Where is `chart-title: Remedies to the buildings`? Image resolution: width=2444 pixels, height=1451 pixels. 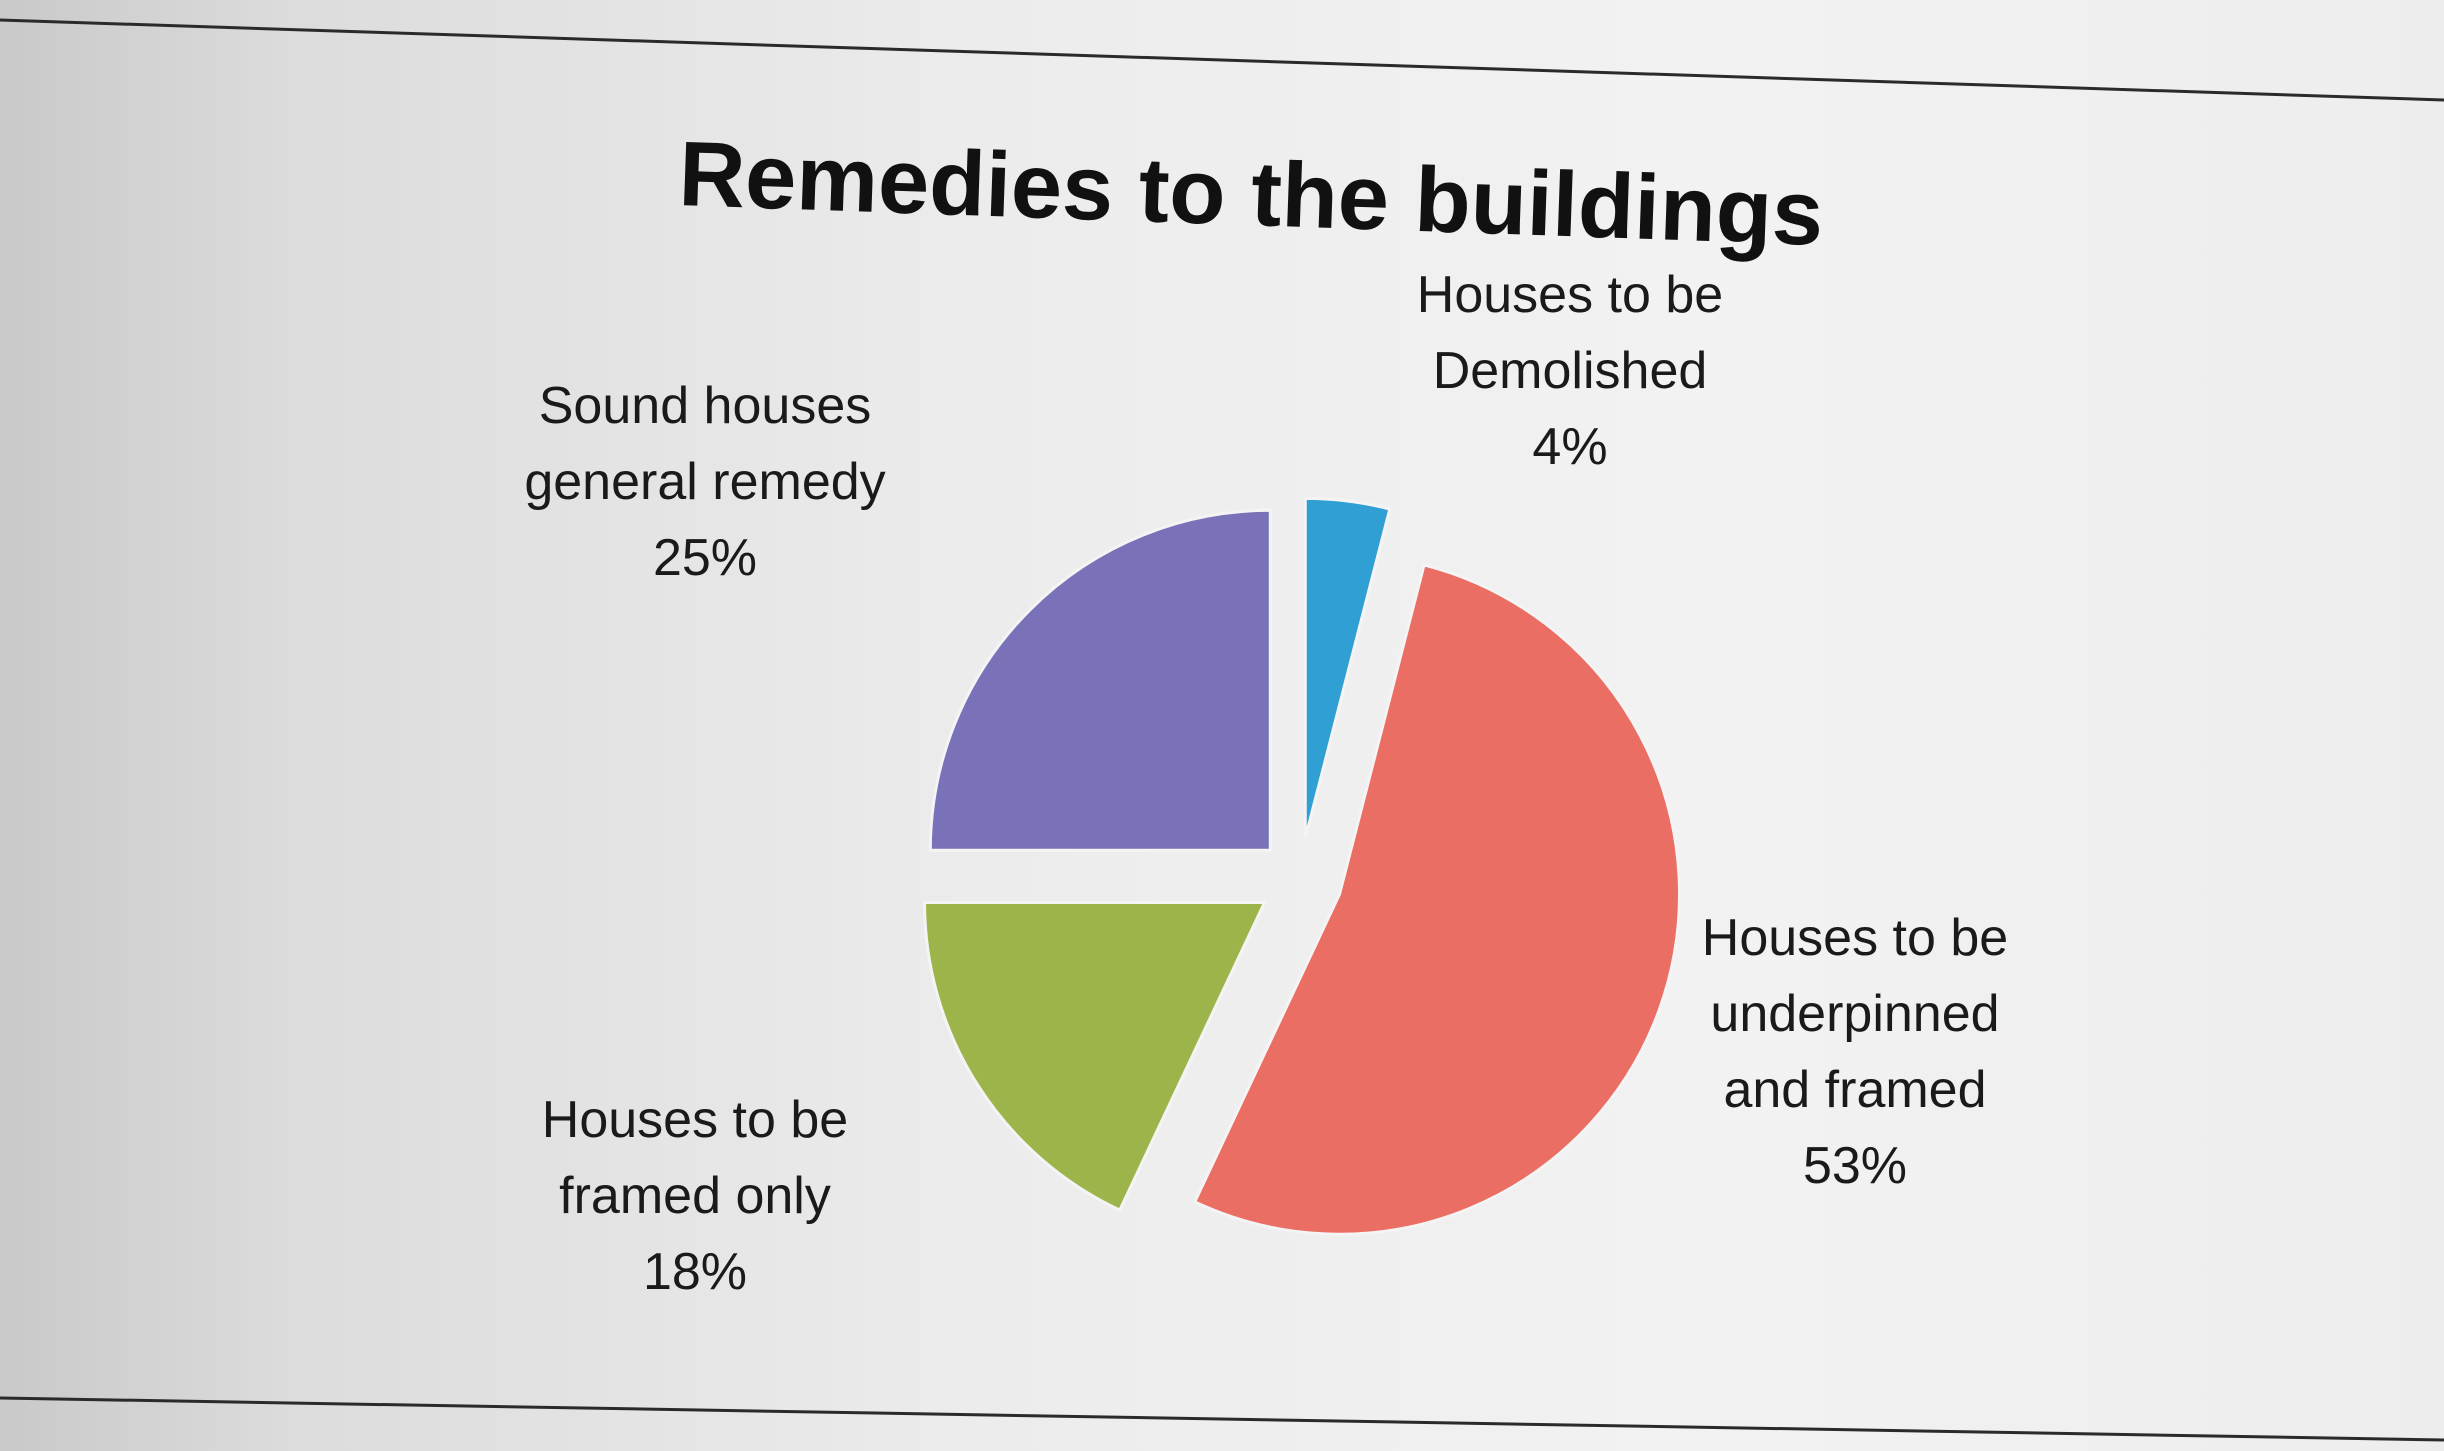
chart-title: Remedies to the buildings is located at coordinates (1251, 194).